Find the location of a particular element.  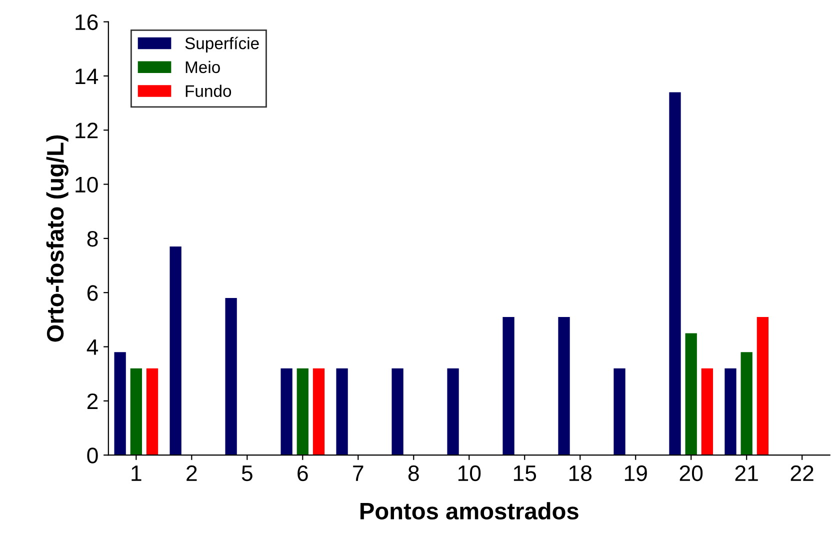

x-tick-label: 21 is located at coordinates (746, 473).